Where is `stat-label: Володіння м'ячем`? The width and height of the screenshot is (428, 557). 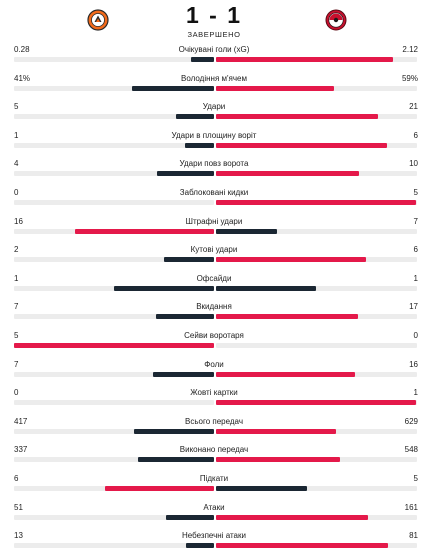
stat-label: Володіння м'ячем is located at coordinates (214, 78).